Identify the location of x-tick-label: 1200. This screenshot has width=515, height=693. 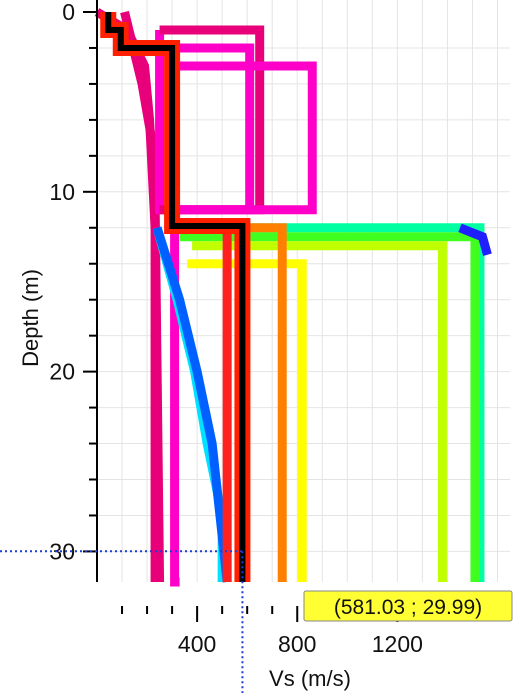
(397, 644).